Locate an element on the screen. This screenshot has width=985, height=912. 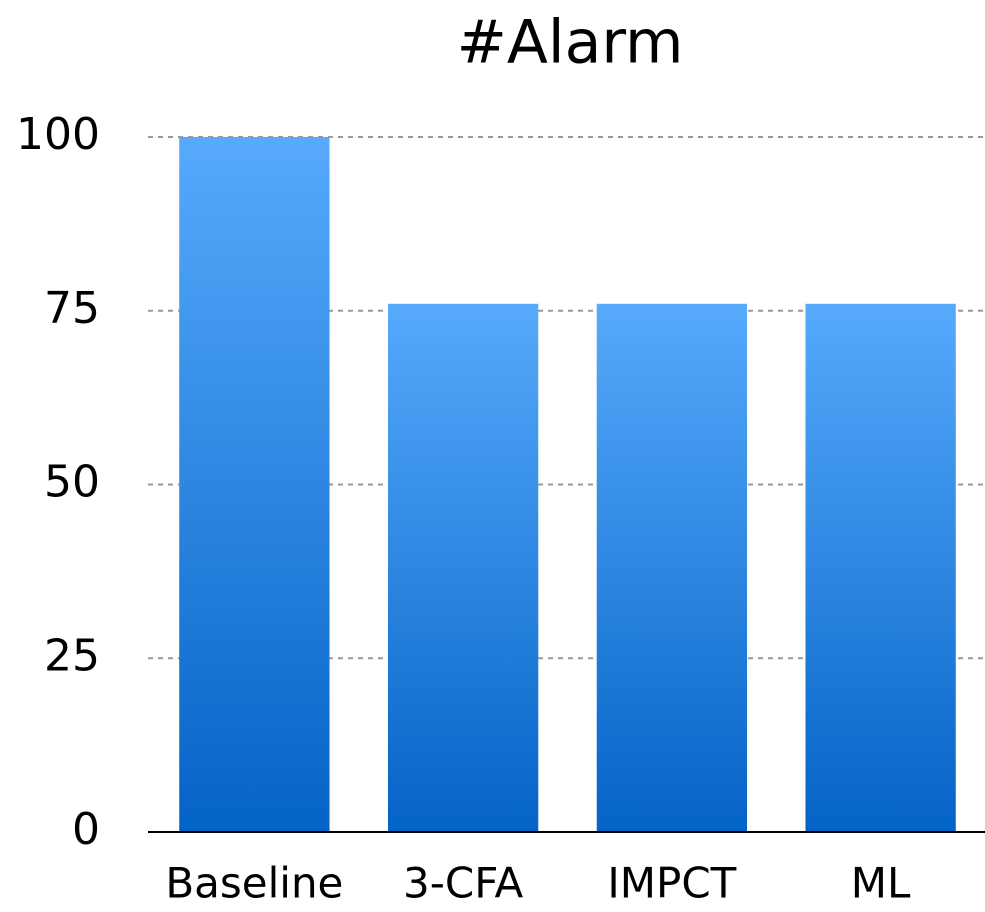
y-tick-label: 50 is located at coordinates (72, 482).